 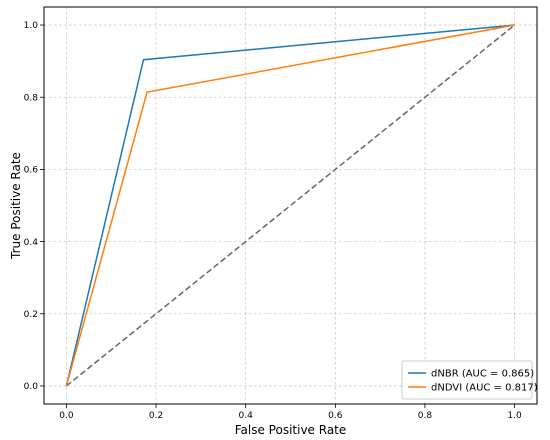 What do you see at coordinates (246, 416) in the screenshot?
I see `x-tick-label-2: 0.4` at bounding box center [246, 416].